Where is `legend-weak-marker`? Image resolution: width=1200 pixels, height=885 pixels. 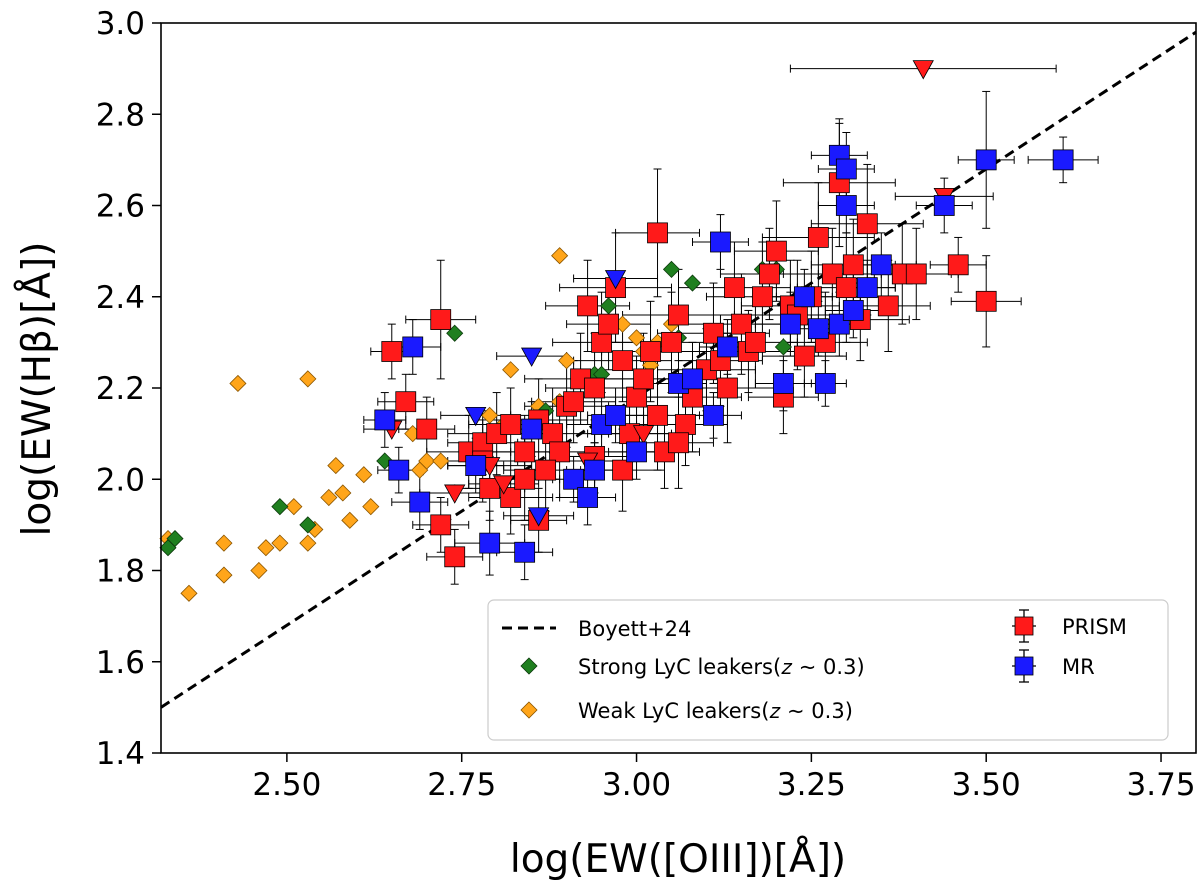
legend-weak-marker is located at coordinates (529, 710).